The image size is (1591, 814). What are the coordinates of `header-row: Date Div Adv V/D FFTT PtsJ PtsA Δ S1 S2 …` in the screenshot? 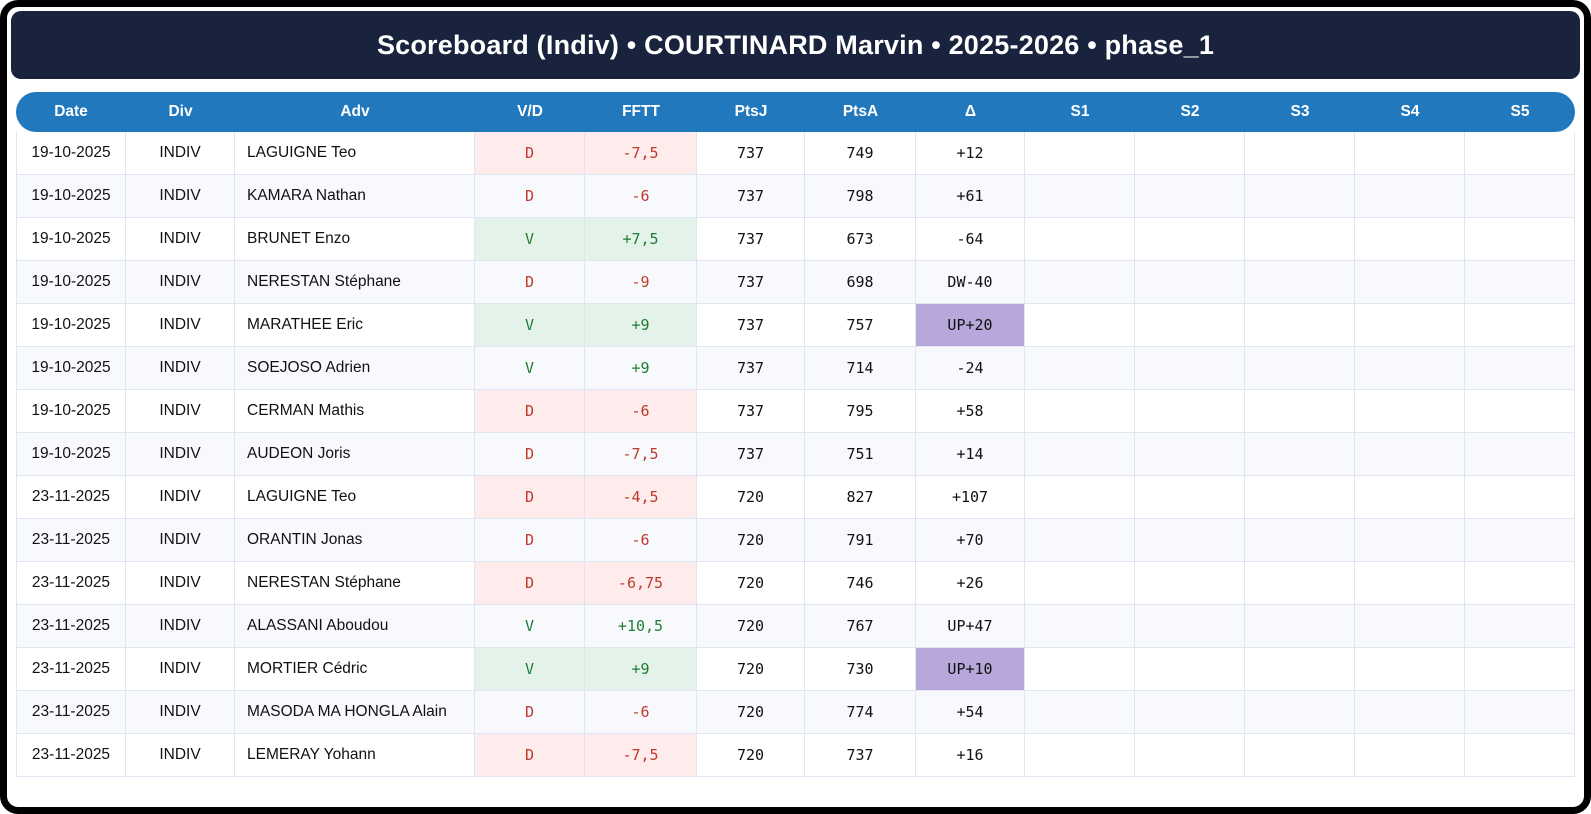 It's located at (795, 112).